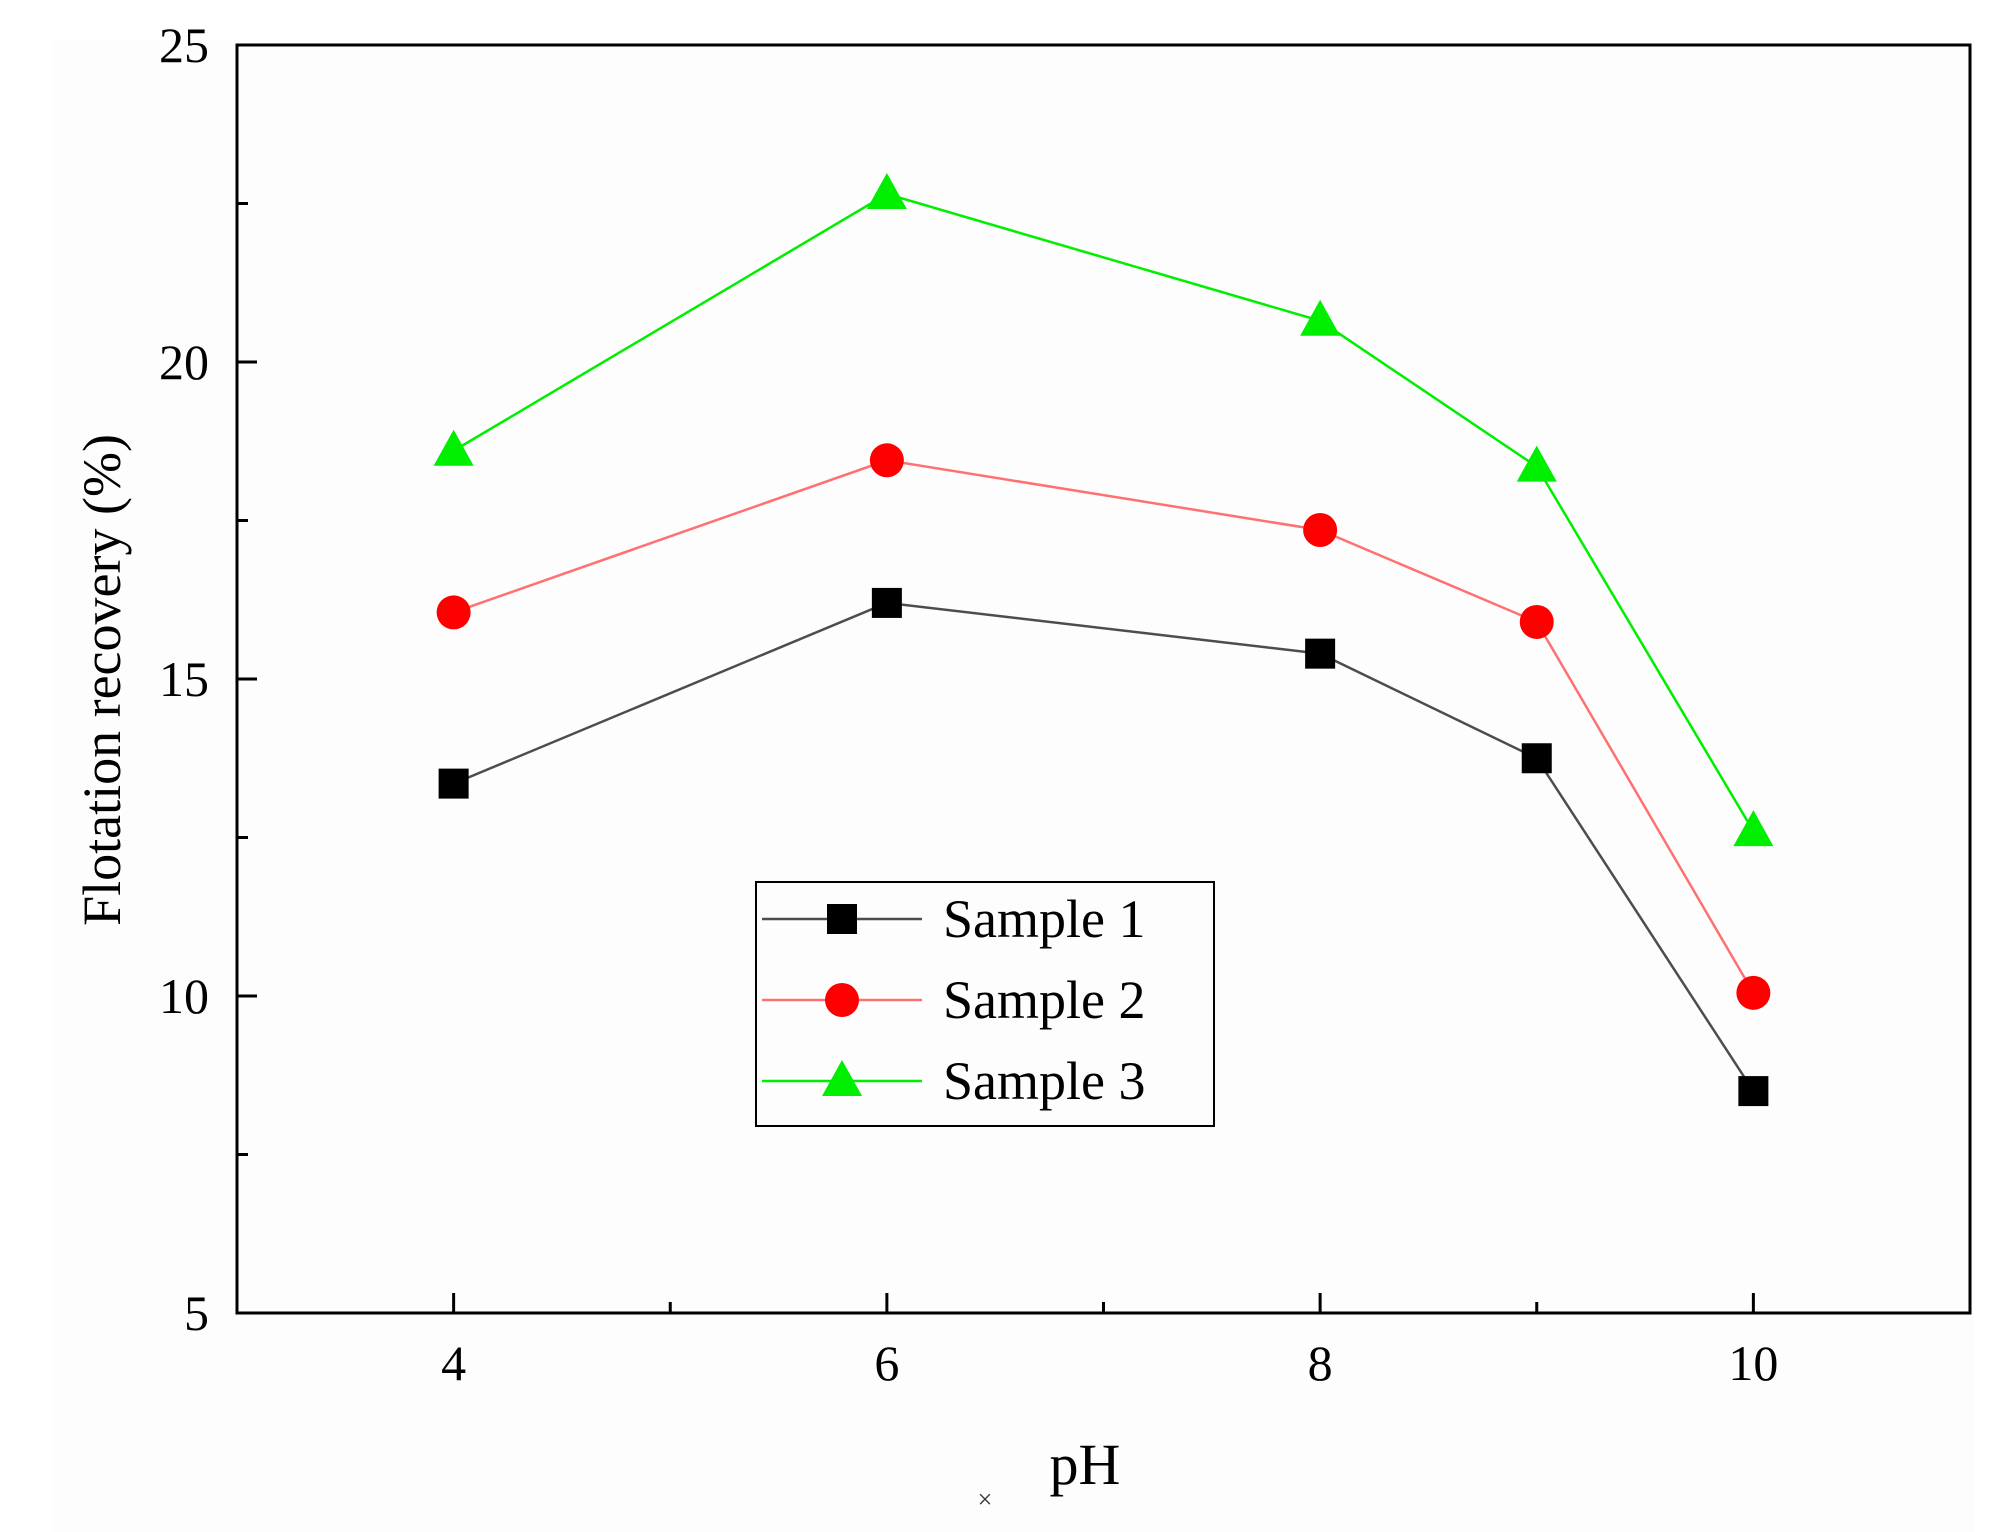 The width and height of the screenshot is (2012, 1532). I want to click on y-tick-label: 20, so click(184, 362).